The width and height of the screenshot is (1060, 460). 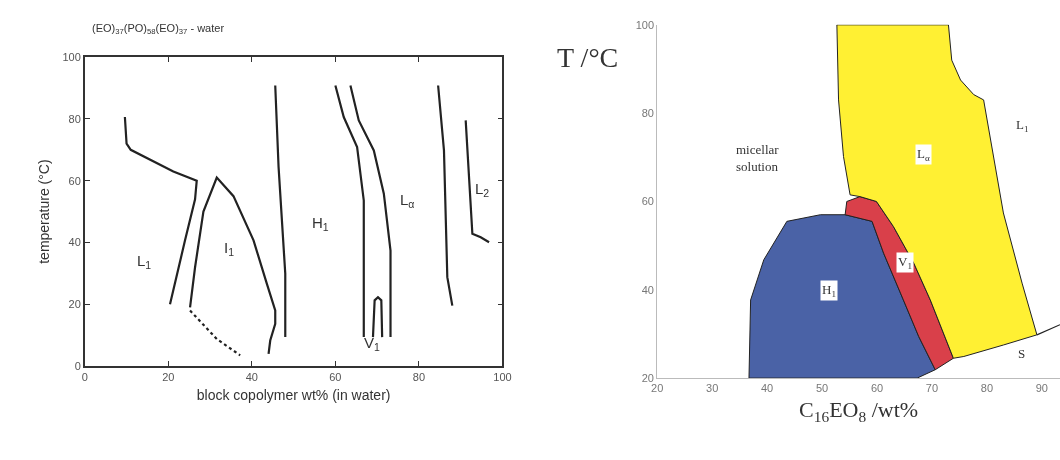 What do you see at coordinates (77, 366) in the screenshot?
I see `y-tick-label: 0` at bounding box center [77, 366].